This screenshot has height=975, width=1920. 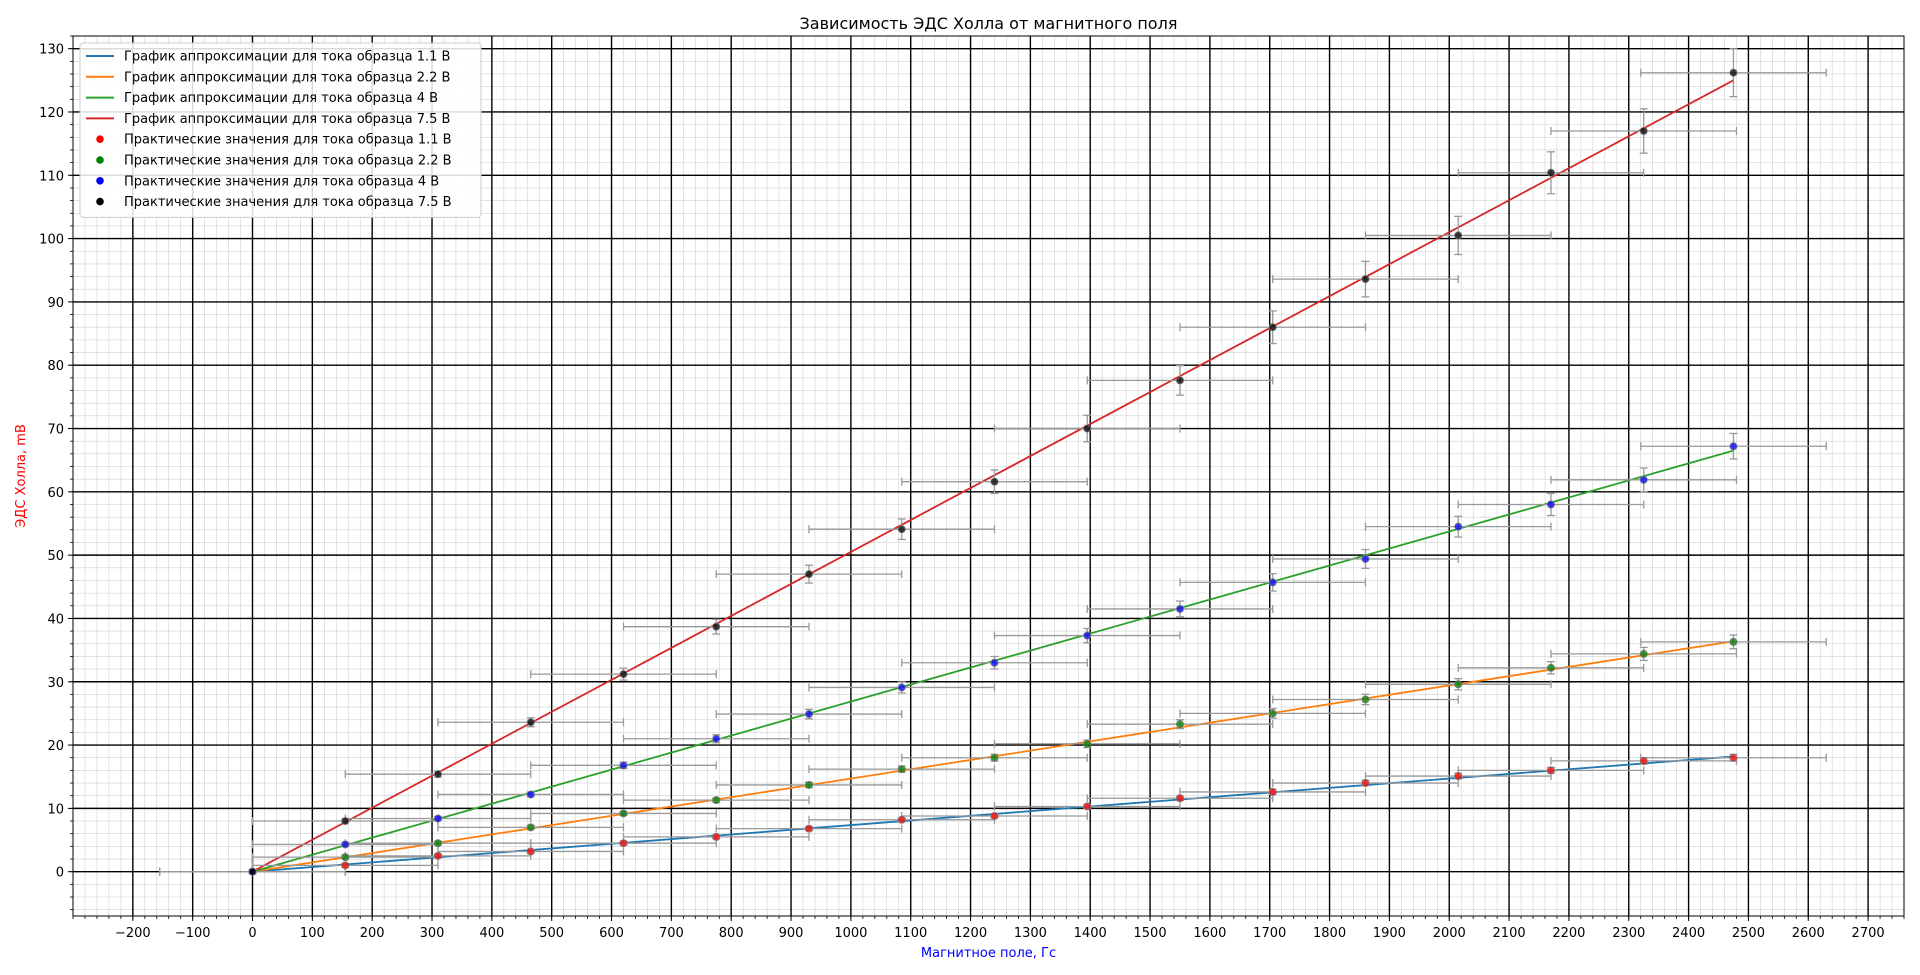 What do you see at coordinates (1090, 933) in the screenshot?
I see `x-tick-label: 1400` at bounding box center [1090, 933].